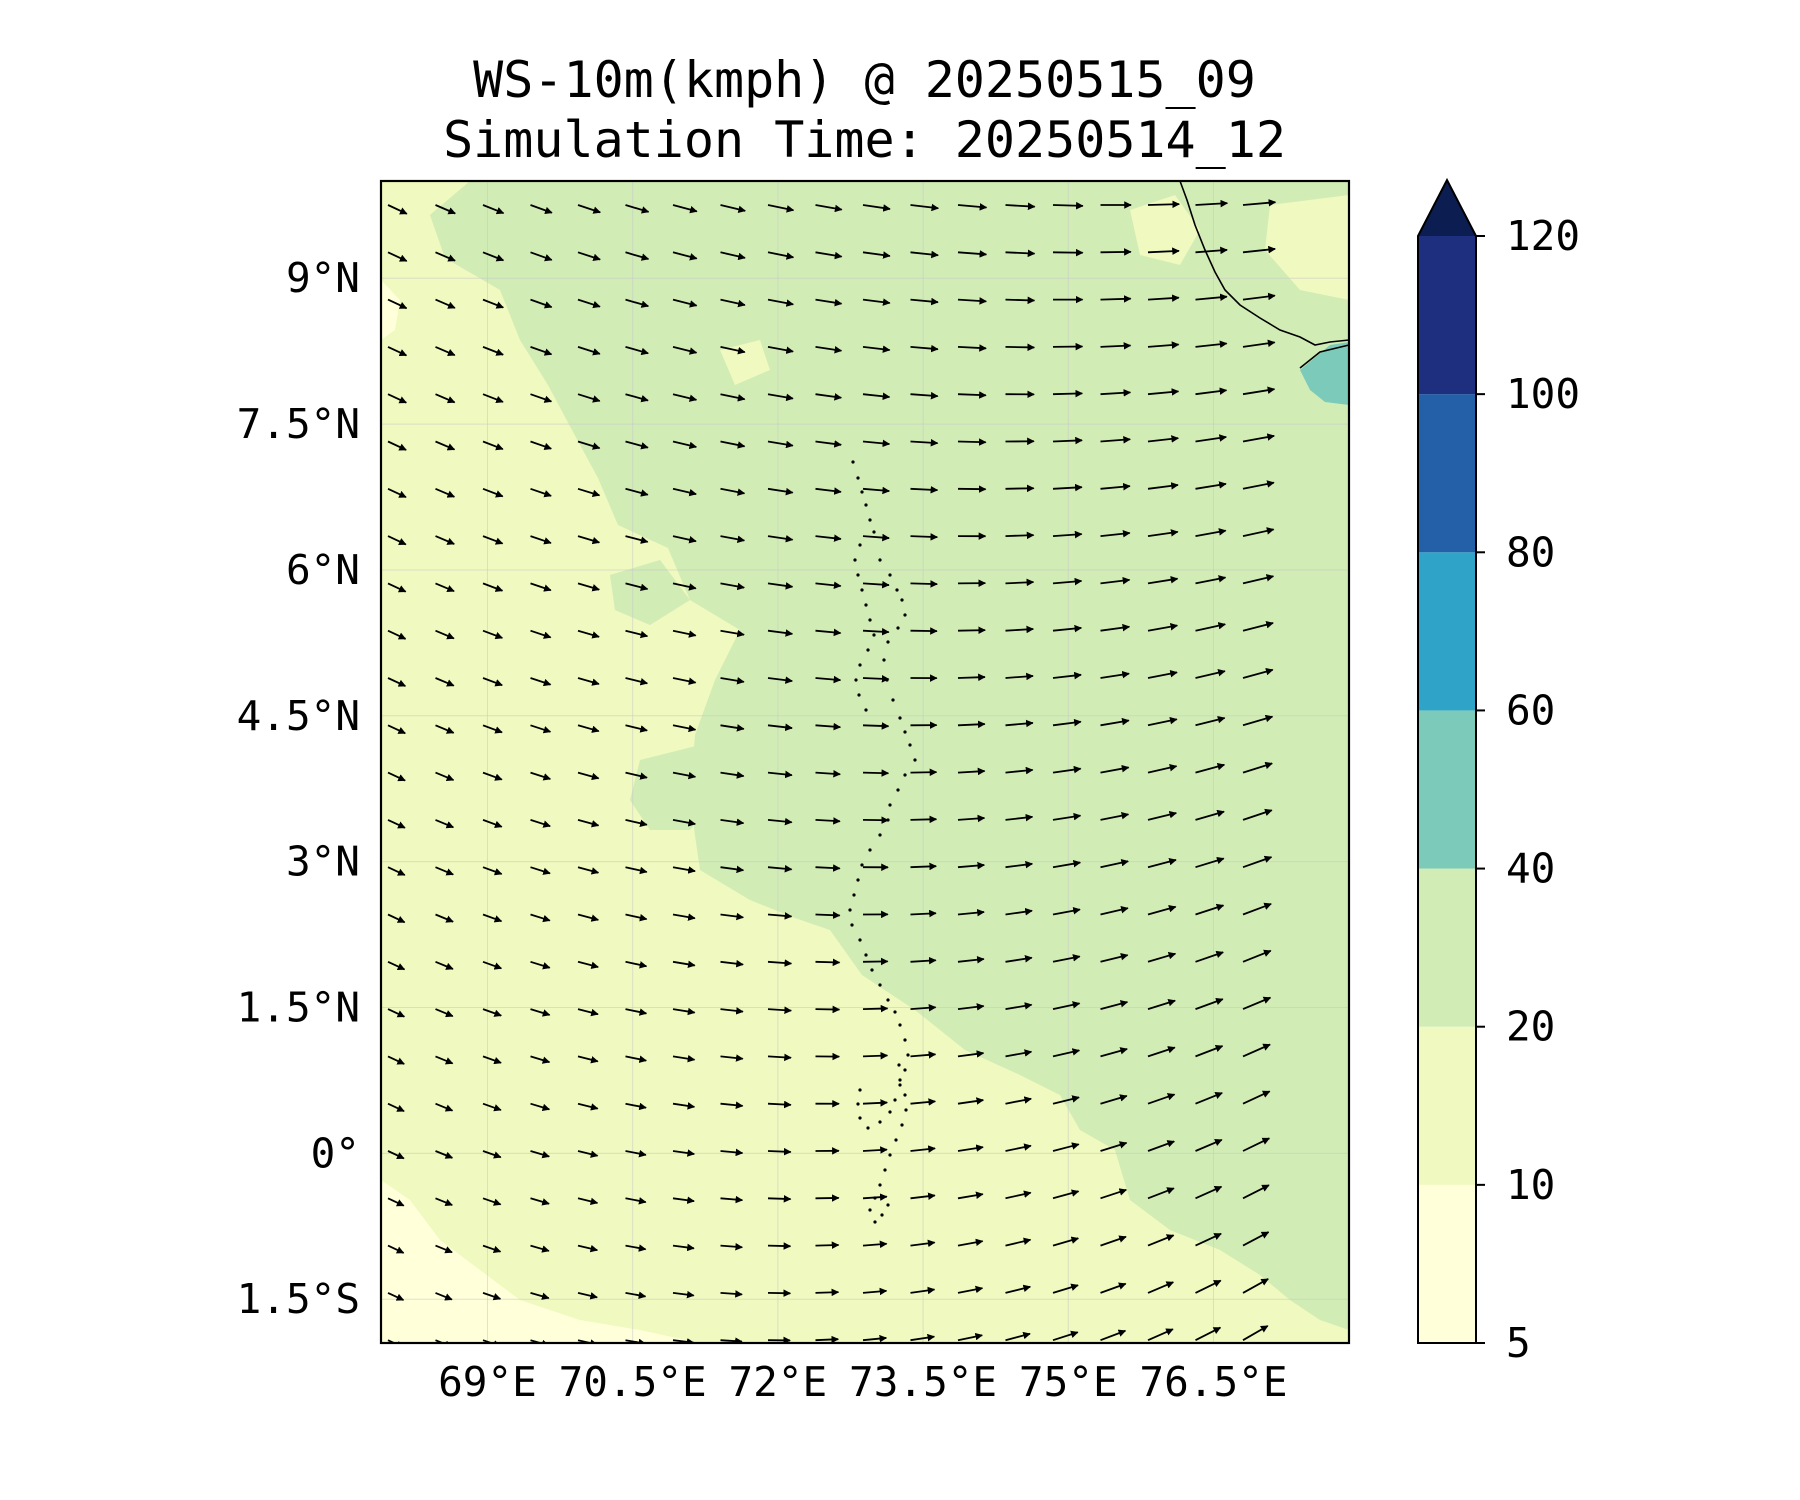 This screenshot has width=1800, height=1500. I want to click on latitude-tick-label: 1.5°S, so click(298, 1299).